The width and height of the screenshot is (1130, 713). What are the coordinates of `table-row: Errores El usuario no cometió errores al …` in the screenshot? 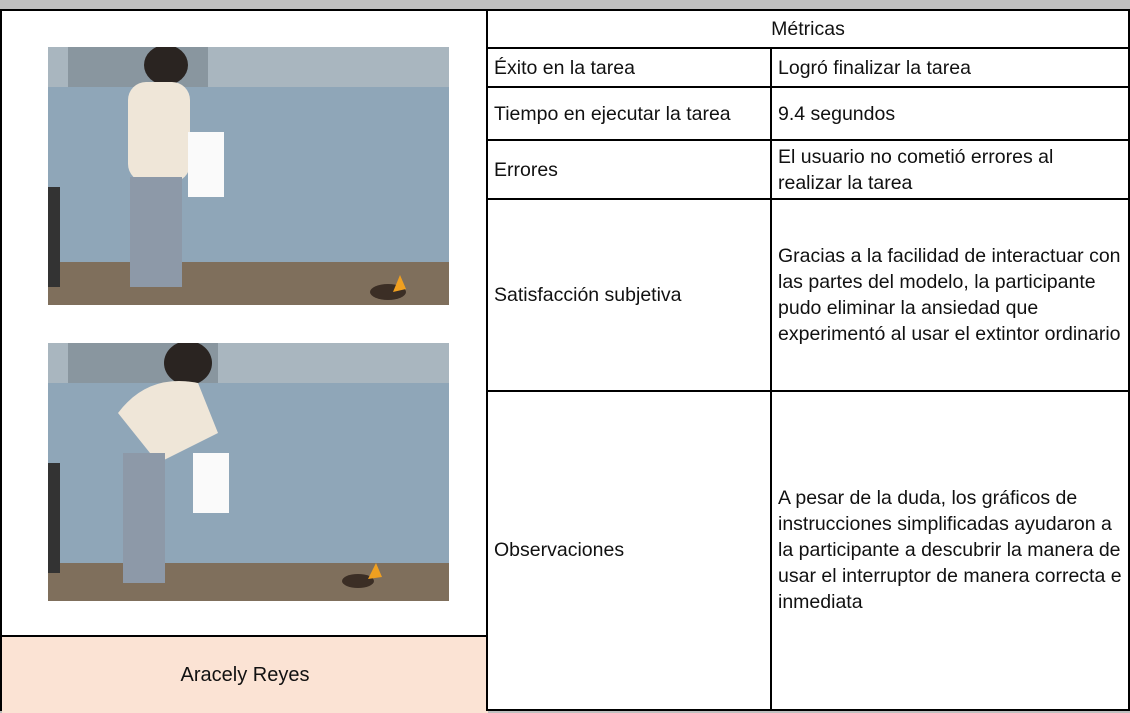 It's located at (808, 169).